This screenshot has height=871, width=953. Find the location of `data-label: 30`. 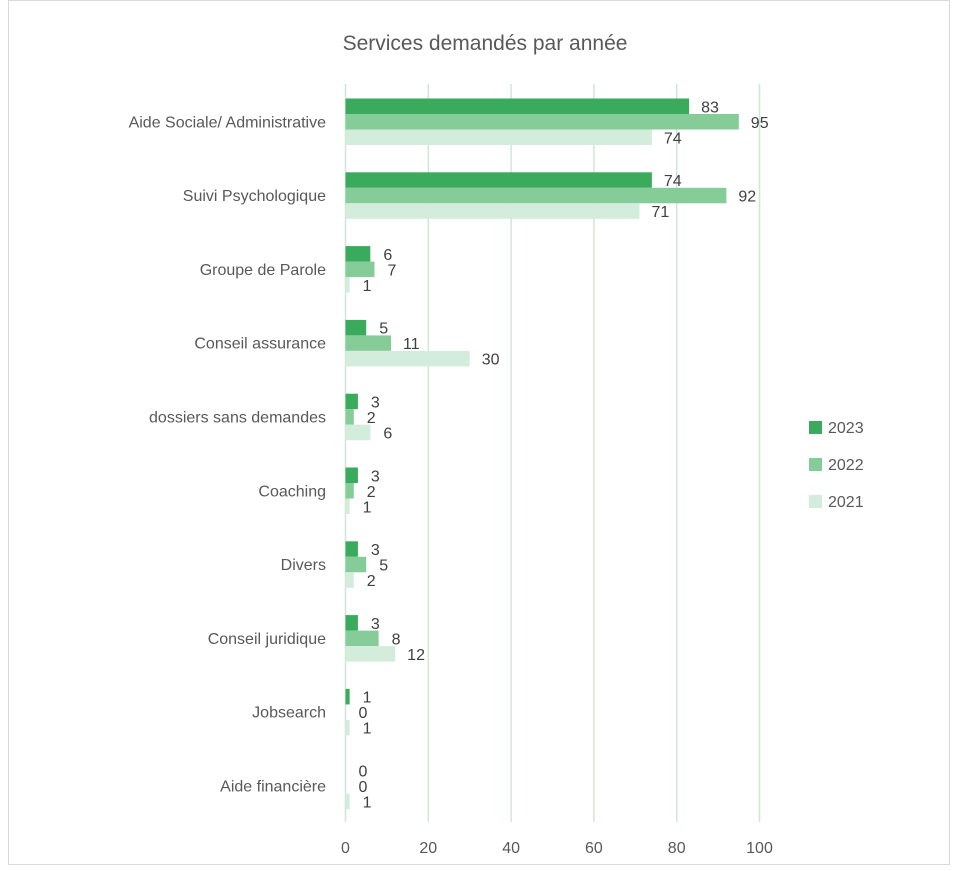

data-label: 30 is located at coordinates (491, 360).